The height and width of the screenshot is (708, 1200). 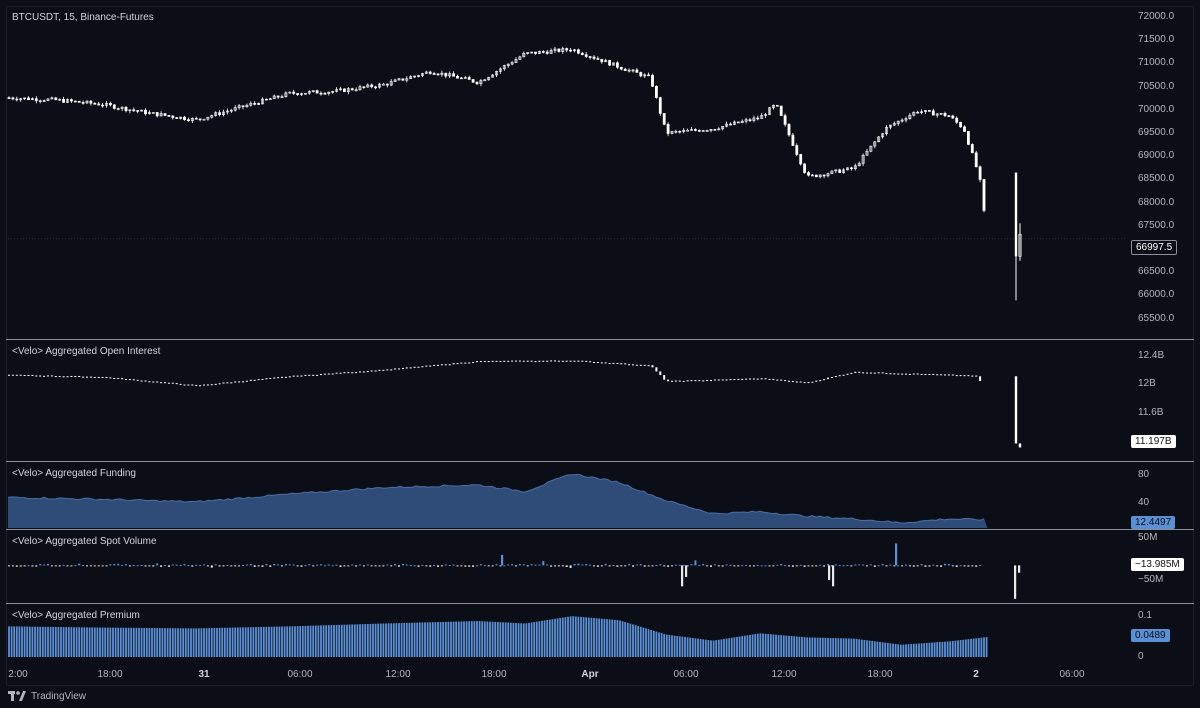 I want to click on premium-title: <Velo> Aggregated Premium, so click(x=76, y=615).